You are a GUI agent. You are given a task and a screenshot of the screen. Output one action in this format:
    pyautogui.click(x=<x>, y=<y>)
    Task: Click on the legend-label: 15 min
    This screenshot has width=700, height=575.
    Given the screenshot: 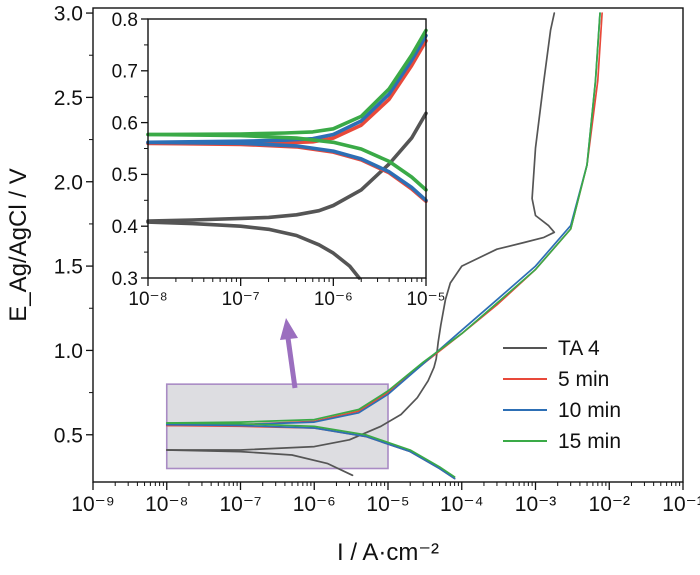 What is the action you would take?
    pyautogui.click(x=589, y=441)
    